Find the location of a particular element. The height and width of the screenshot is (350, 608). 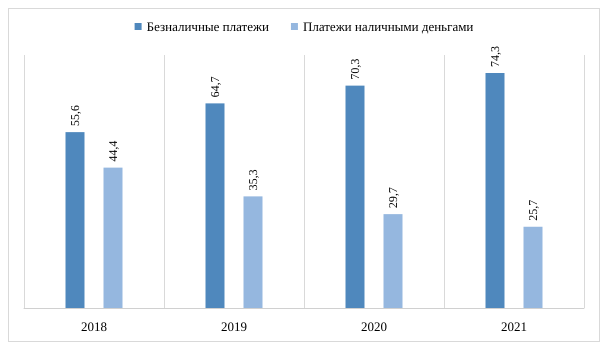

data-label: 74,3 is located at coordinates (495, 57).